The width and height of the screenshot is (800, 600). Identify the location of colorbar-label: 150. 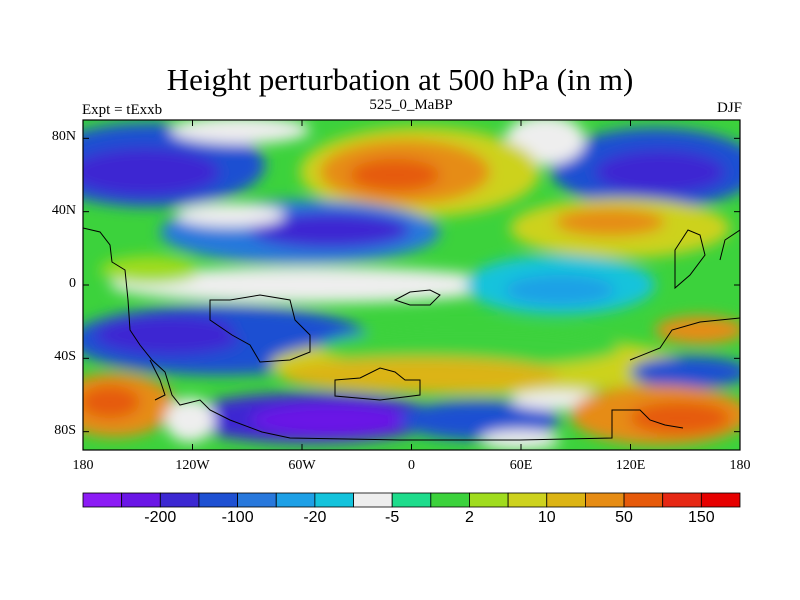
(701, 517).